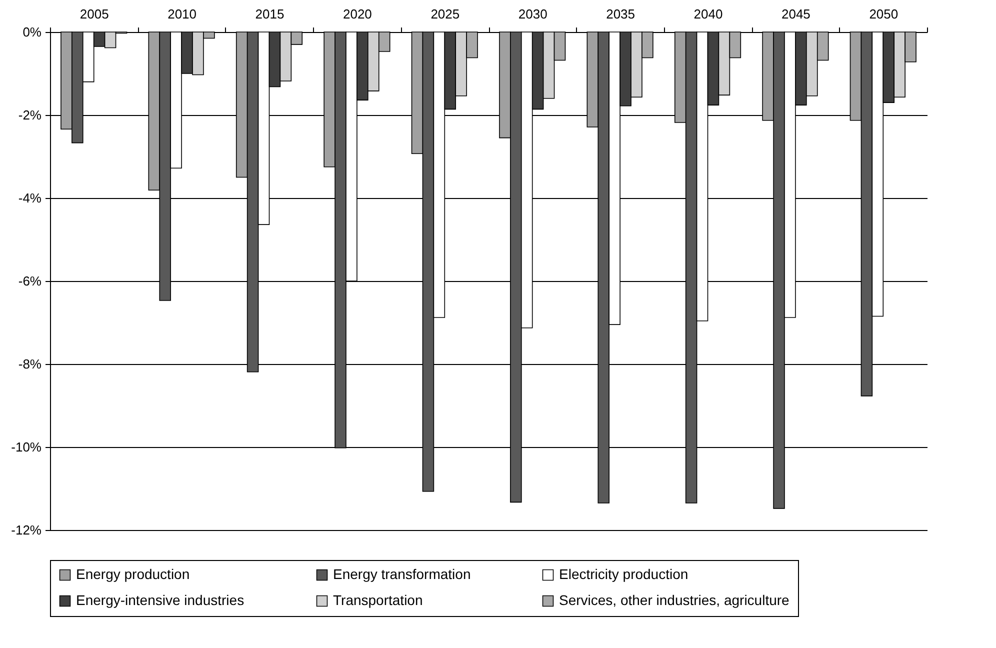 The image size is (996, 648). Describe the element at coordinates (30, 364) in the screenshot. I see `y-tick-label: -8%` at that location.